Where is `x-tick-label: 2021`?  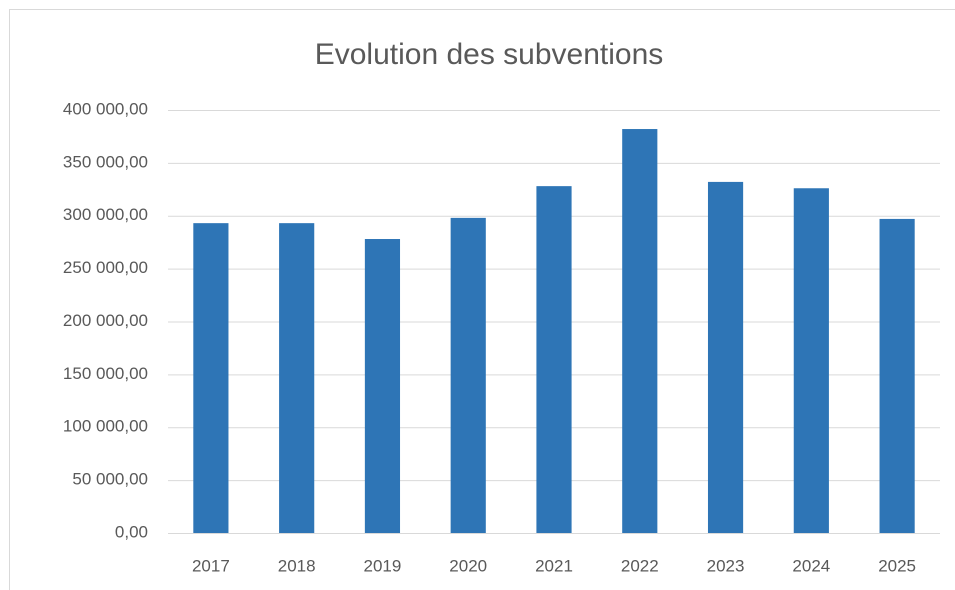 x-tick-label: 2021 is located at coordinates (554, 565).